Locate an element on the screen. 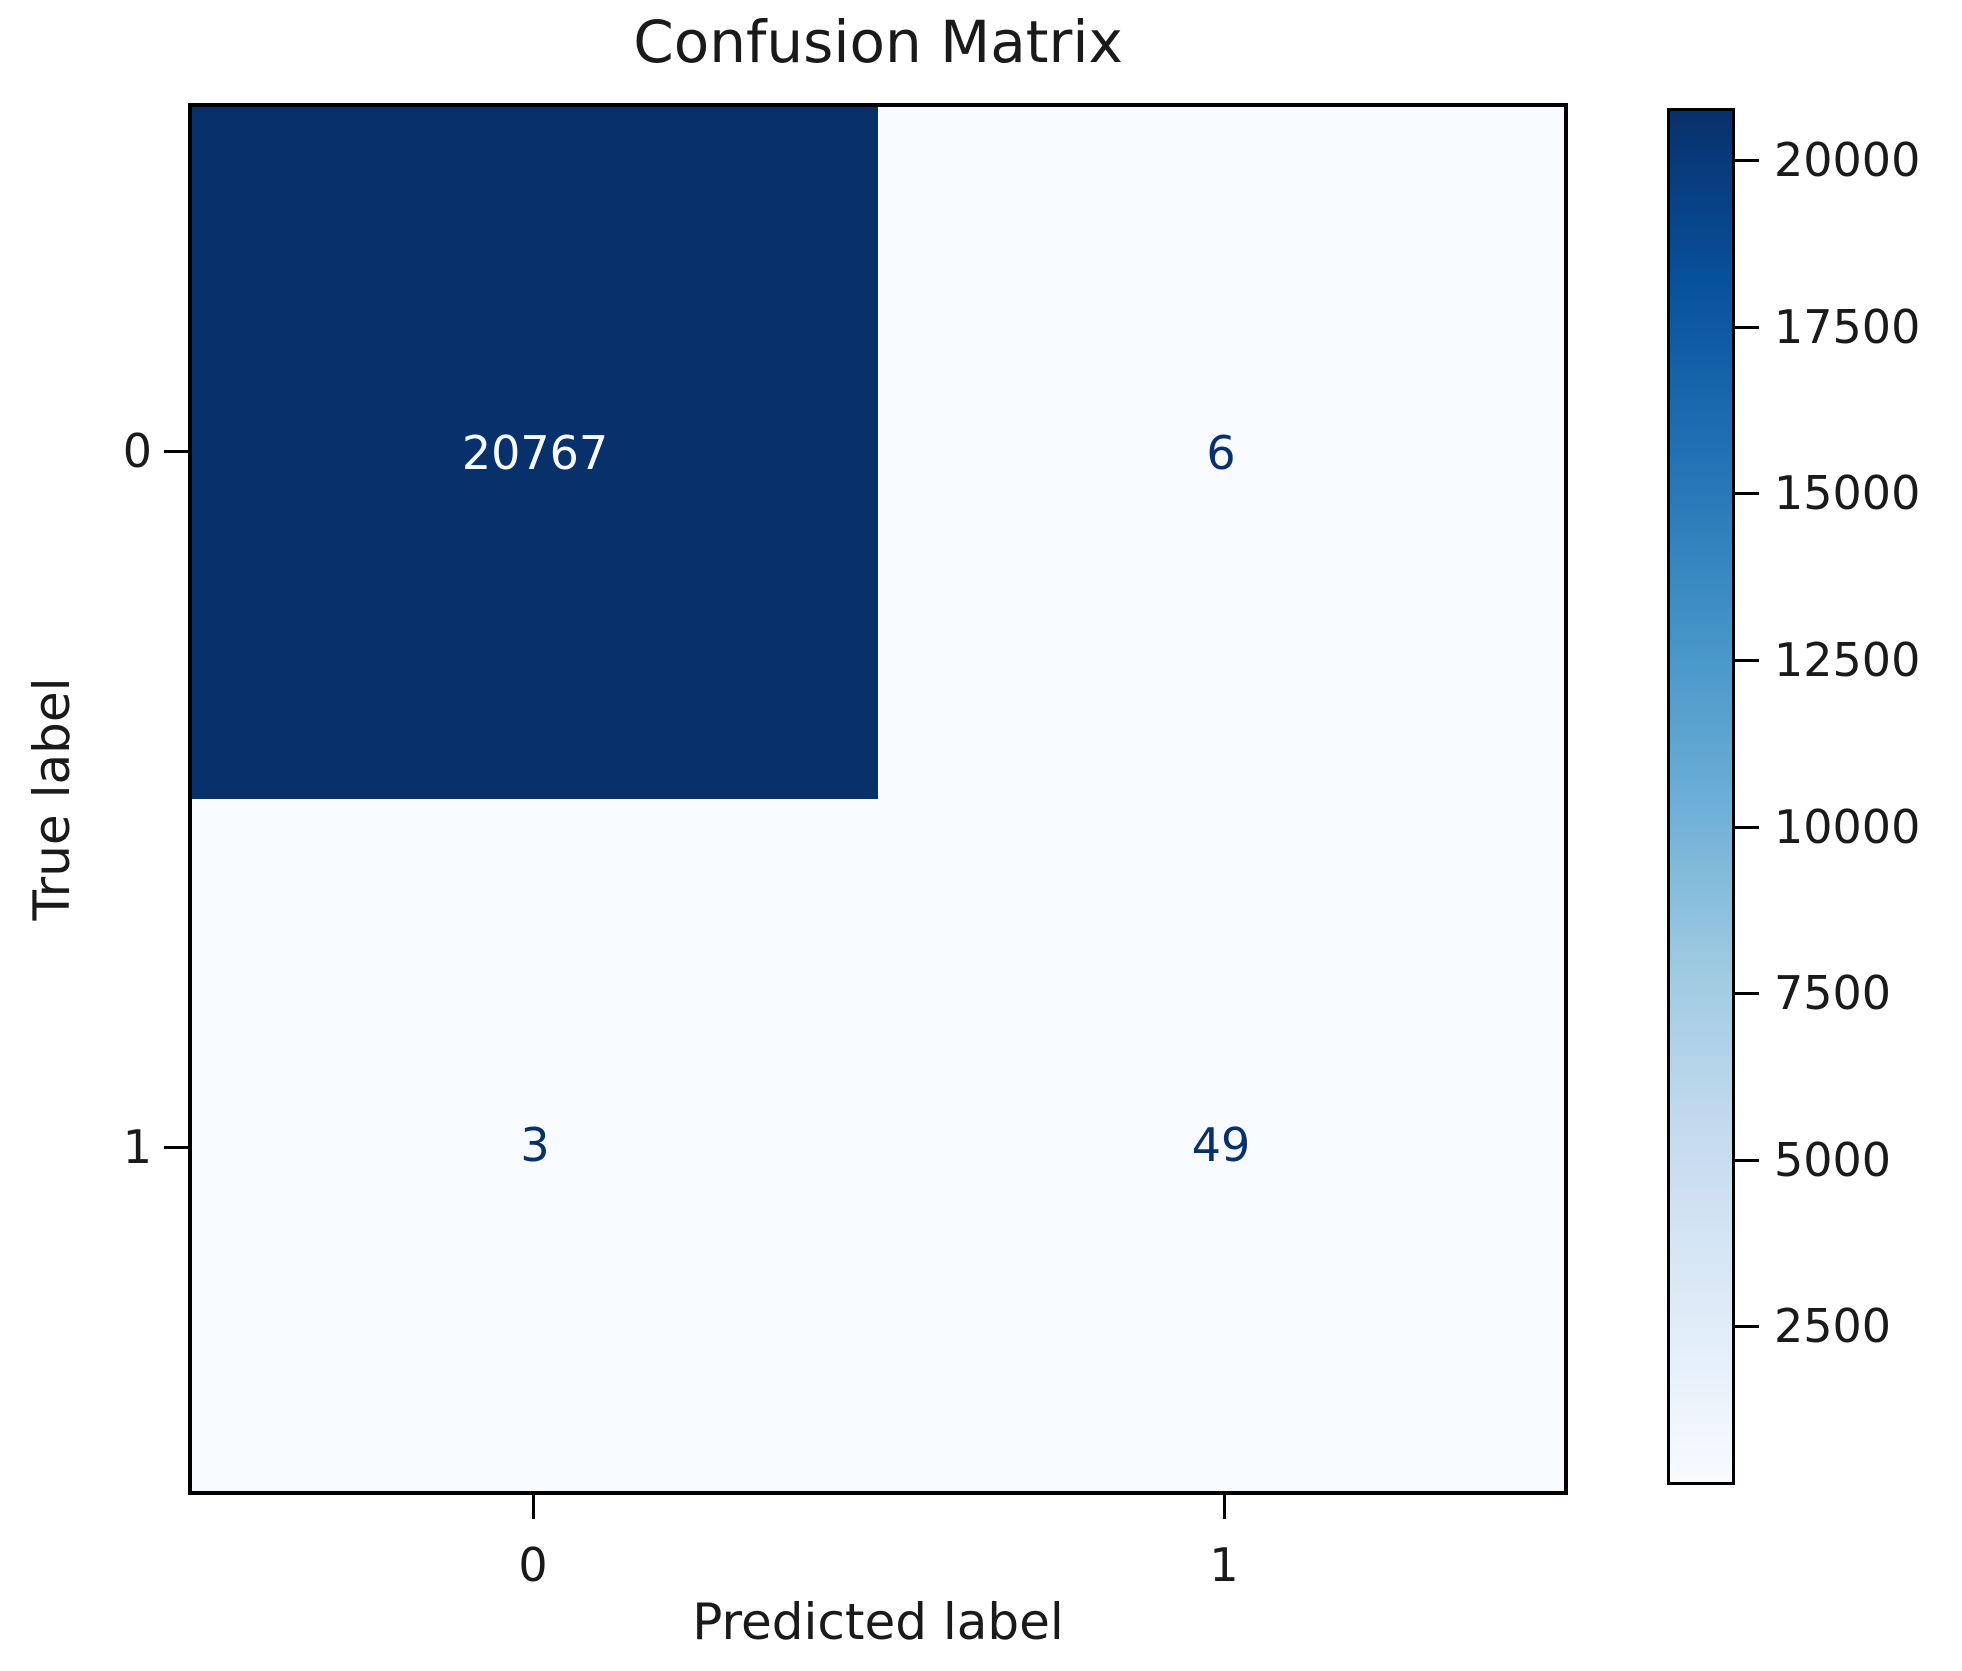  matrix-cell-value-0-0: 20767 is located at coordinates (535, 453).